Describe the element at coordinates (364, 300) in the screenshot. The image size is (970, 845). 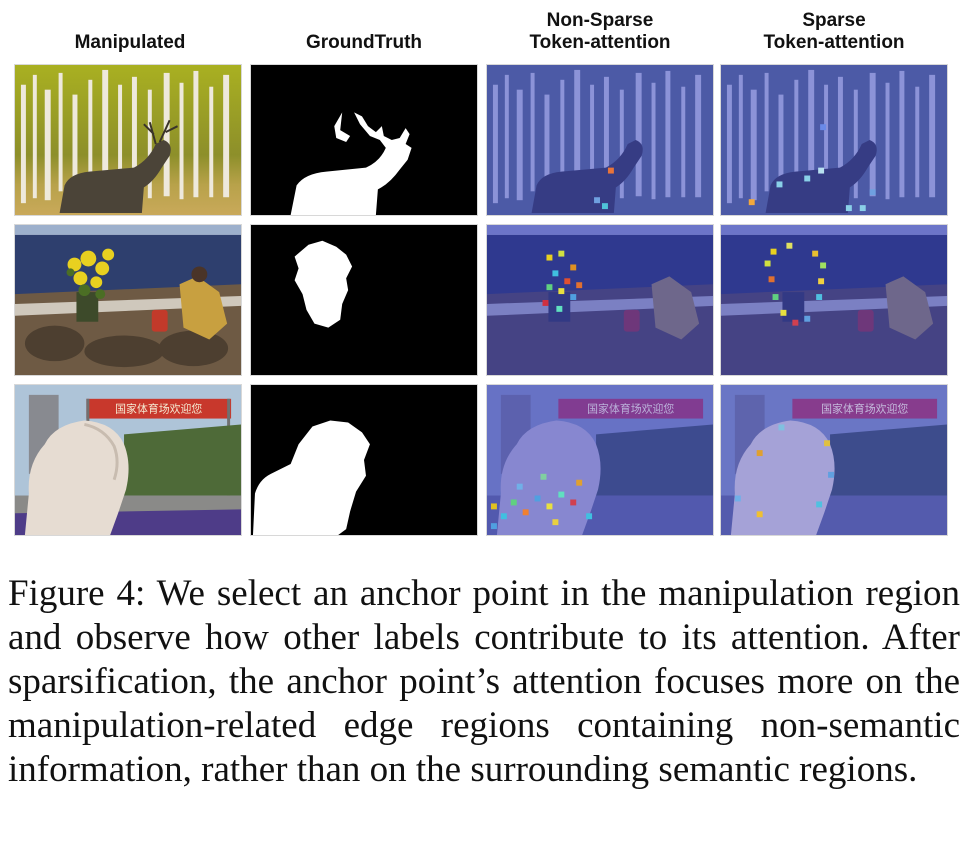
I see `mask-boat-groundtruth` at that location.